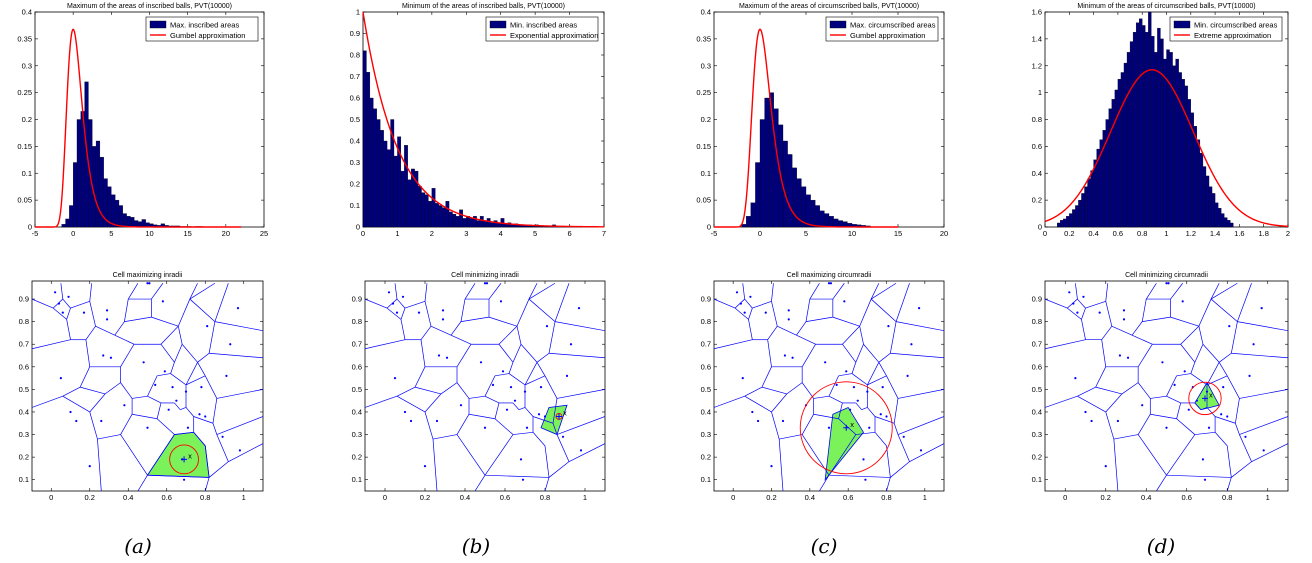 This screenshot has height=563, width=1312. What do you see at coordinates (542, 29) in the screenshot?
I see `legend-box` at bounding box center [542, 29].